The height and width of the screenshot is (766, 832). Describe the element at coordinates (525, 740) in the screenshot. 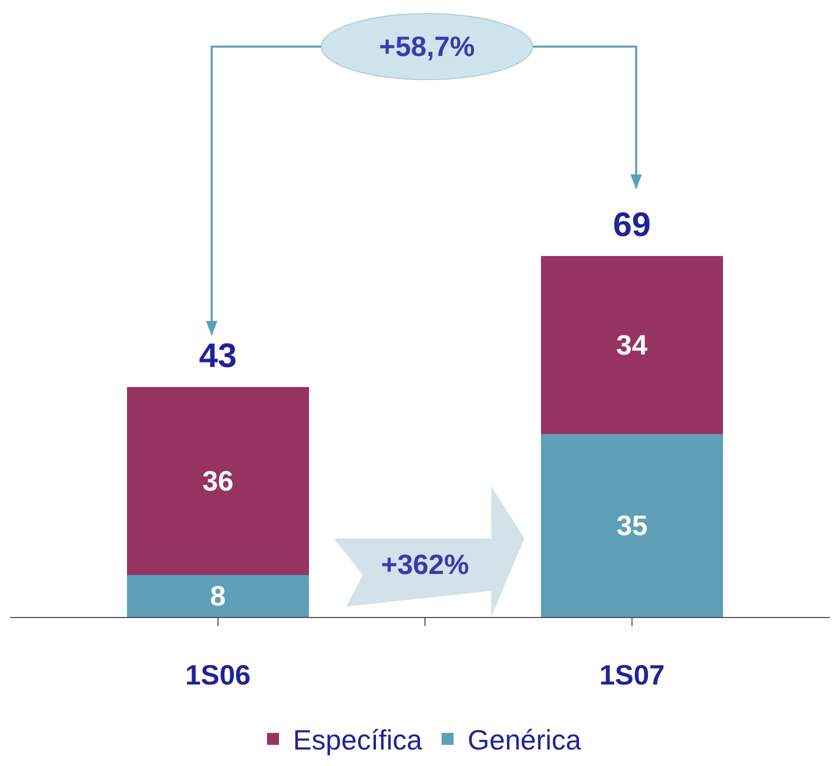

I see `legend-label: Genérica` at that location.